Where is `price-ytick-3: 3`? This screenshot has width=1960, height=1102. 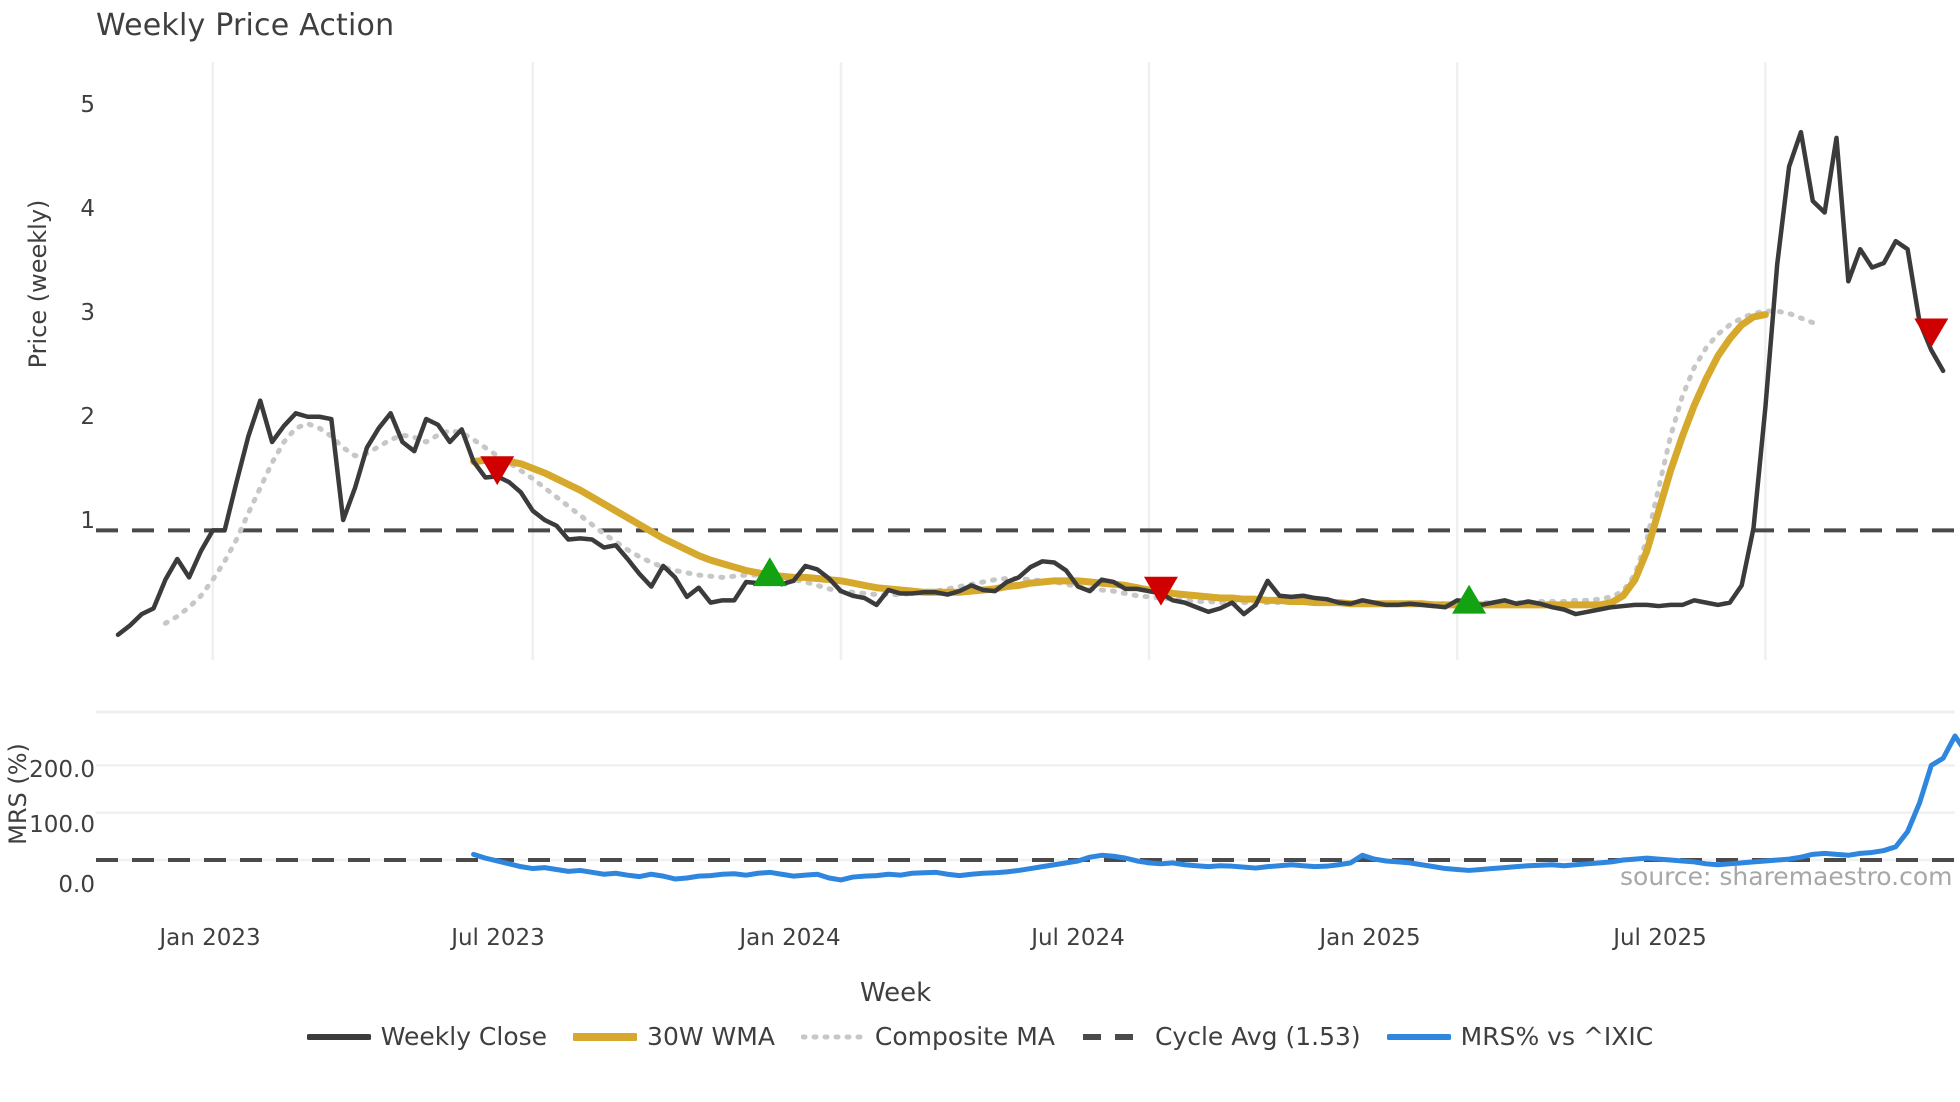
price-ytick-3: 3 is located at coordinates (87, 313).